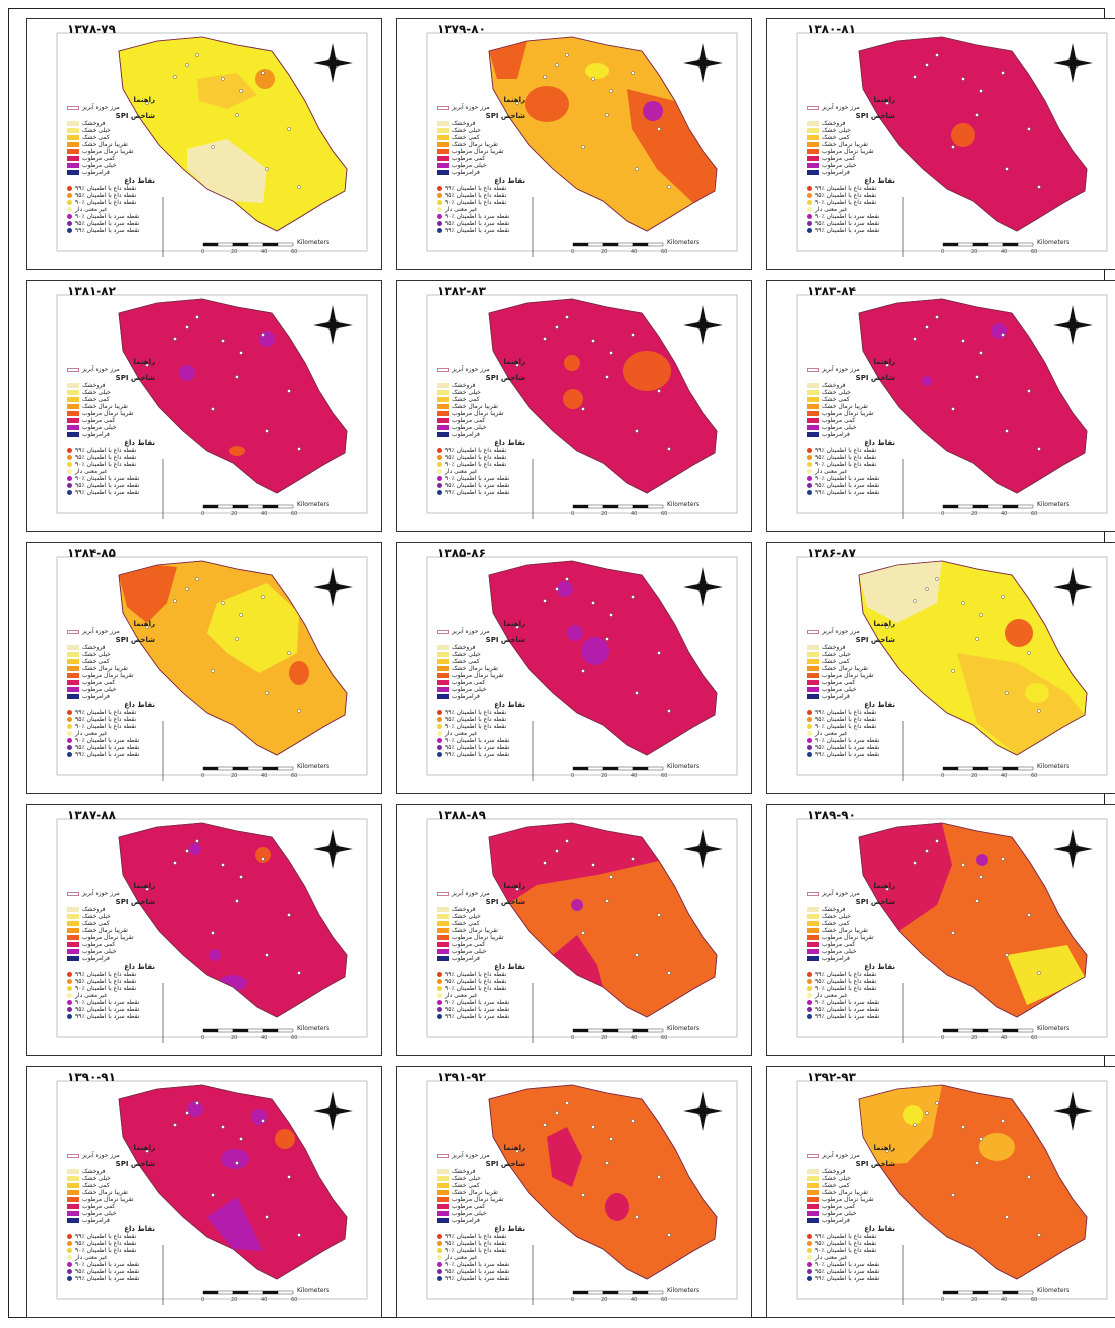 This screenshot has width=1115, height=1328. What do you see at coordinates (847, 230) in the screenshot?
I see `legend-label: نقطه سرد با اطمینان ٪۹۹` at bounding box center [847, 230].